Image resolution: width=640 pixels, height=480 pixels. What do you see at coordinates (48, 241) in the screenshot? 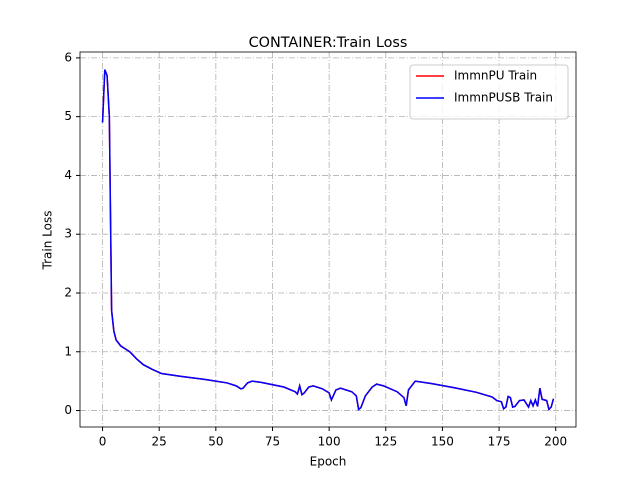
I see `y-axis-label: Train Loss` at bounding box center [48, 241].